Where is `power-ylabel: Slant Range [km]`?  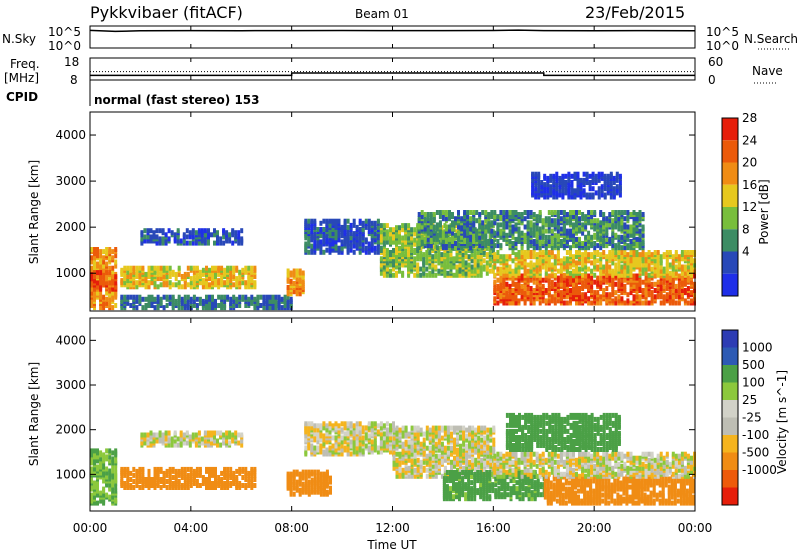
power-ylabel: Slant Range [km] is located at coordinates (34, 212).